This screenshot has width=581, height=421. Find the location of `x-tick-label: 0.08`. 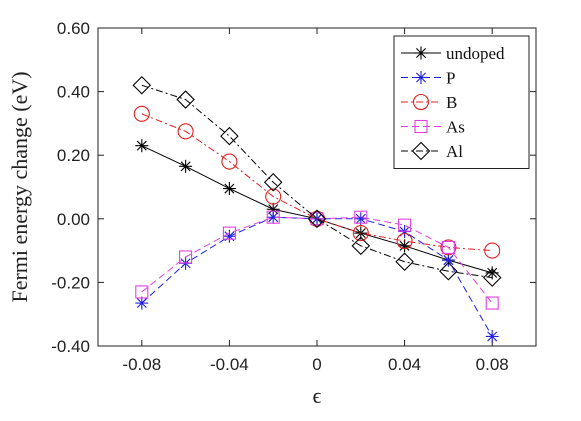

x-tick-label: 0.08 is located at coordinates (492, 364).